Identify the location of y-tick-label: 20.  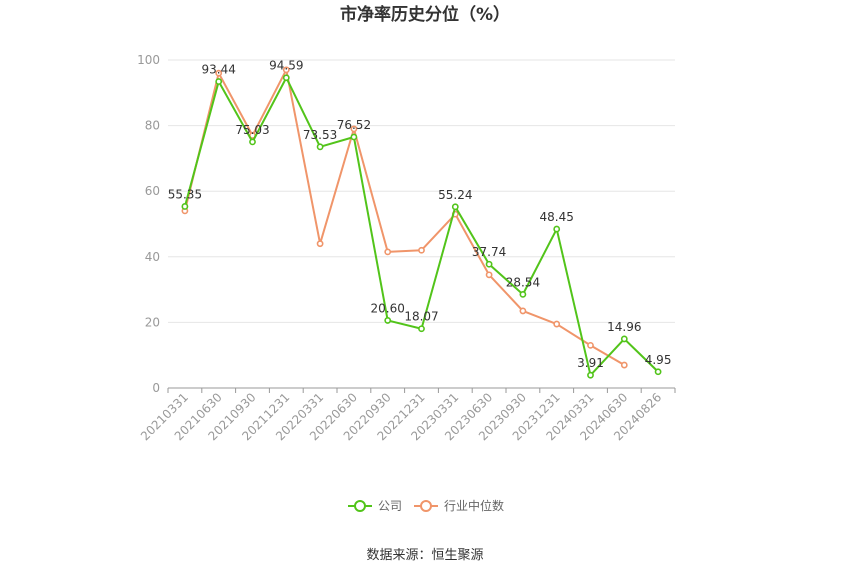
(152, 322).